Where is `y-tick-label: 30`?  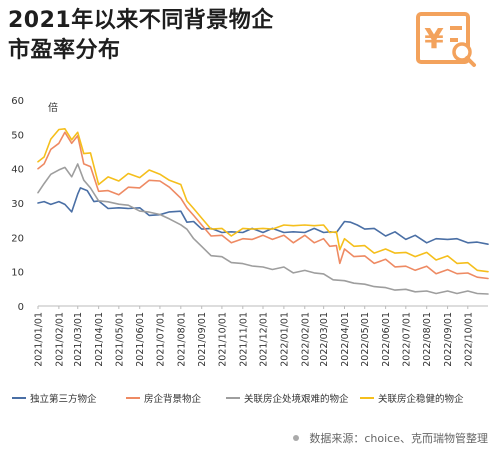 y-tick-label: 30 is located at coordinates (17, 204).